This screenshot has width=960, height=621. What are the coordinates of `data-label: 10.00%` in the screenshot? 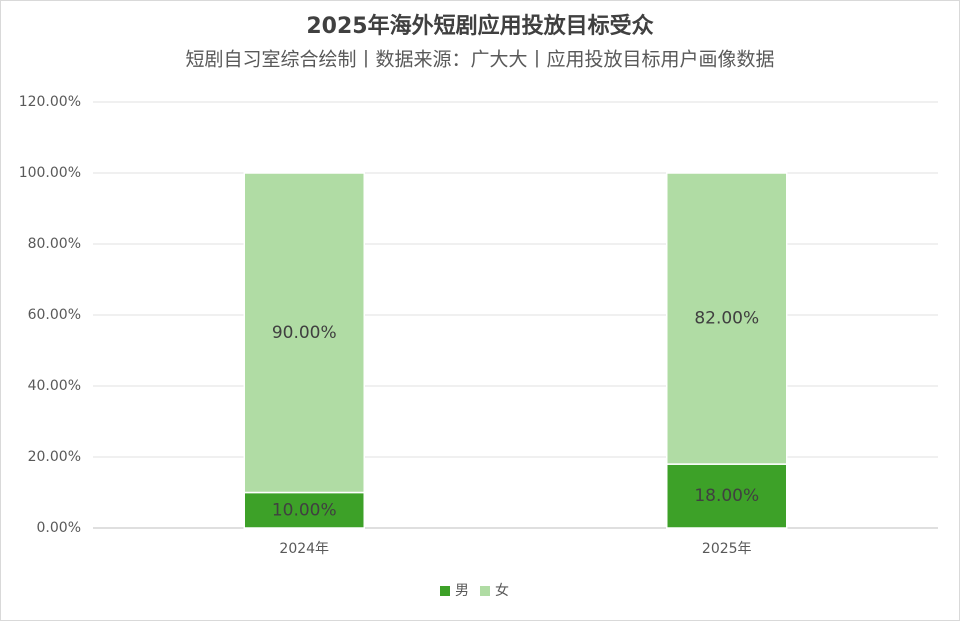 It's located at (304, 510).